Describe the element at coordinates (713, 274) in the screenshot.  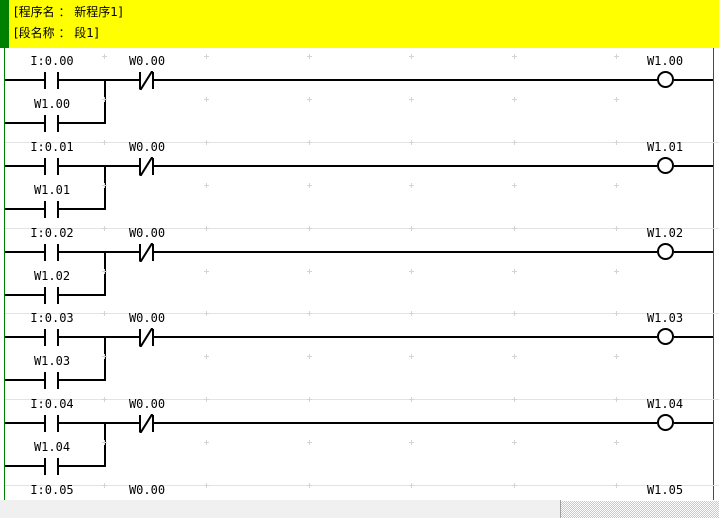
I see `right-power-rail` at that location.